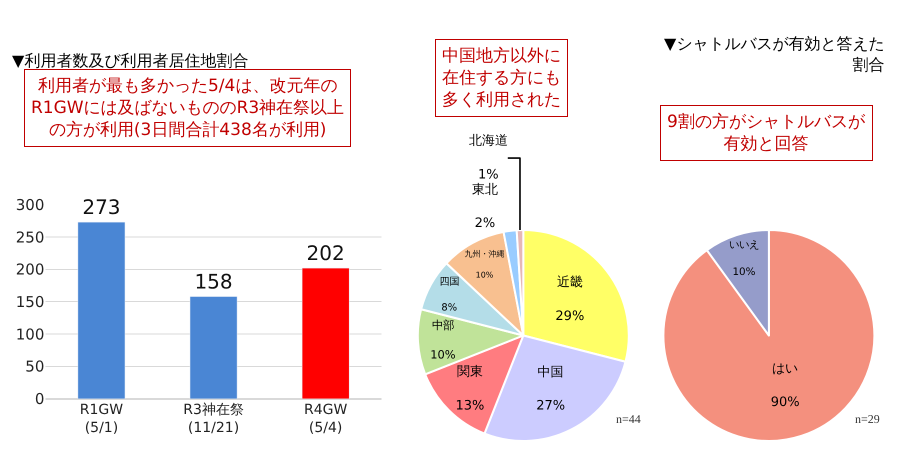  I want to click on x-tick-label: R4GW (5/4), so click(326, 419).